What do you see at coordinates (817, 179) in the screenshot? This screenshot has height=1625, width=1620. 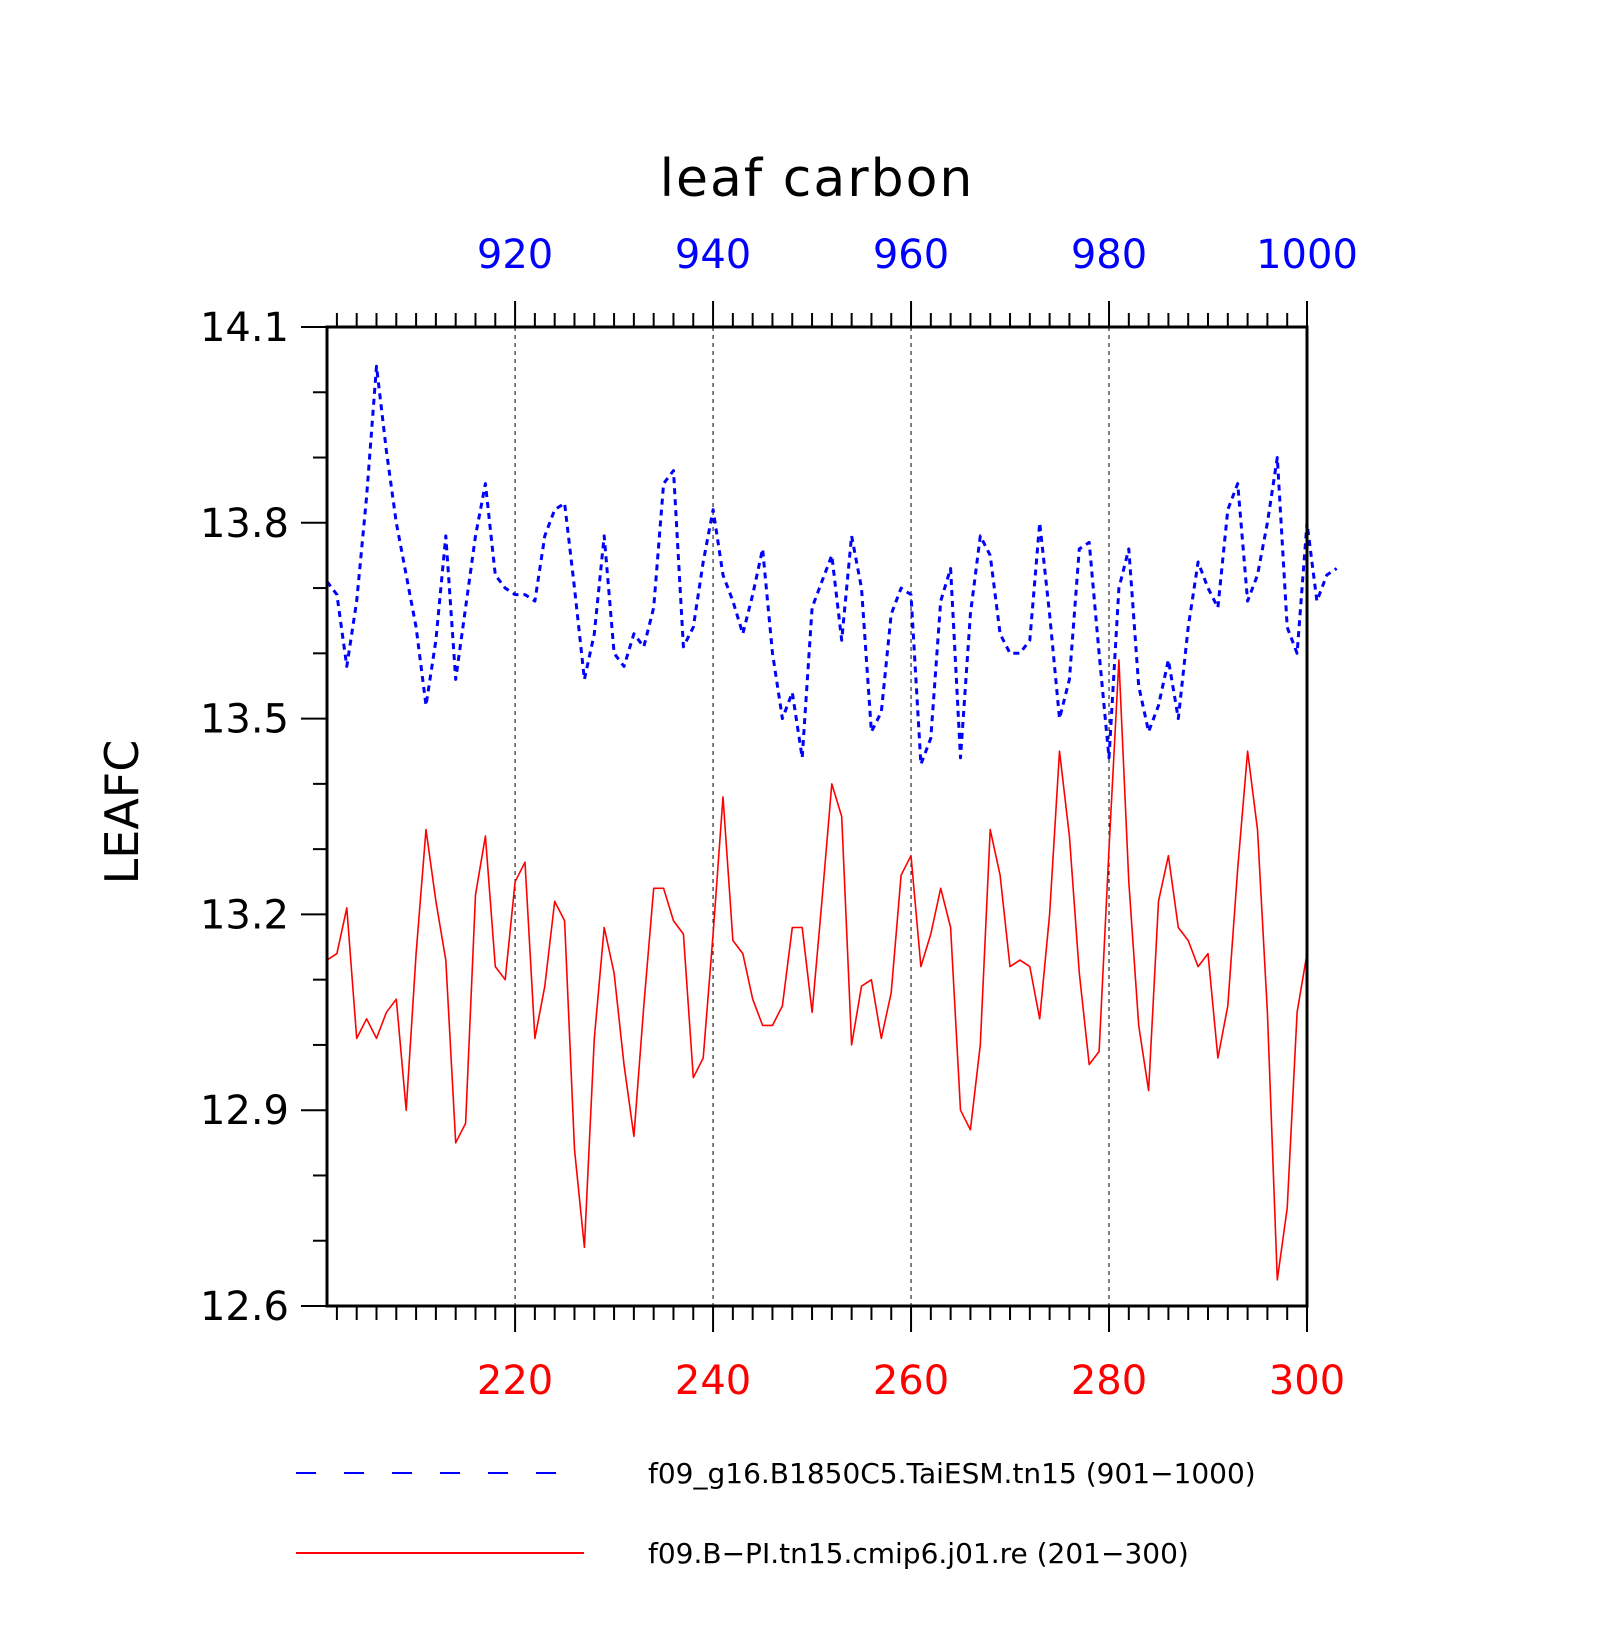 I see `chart-title: leaf carbon` at bounding box center [817, 179].